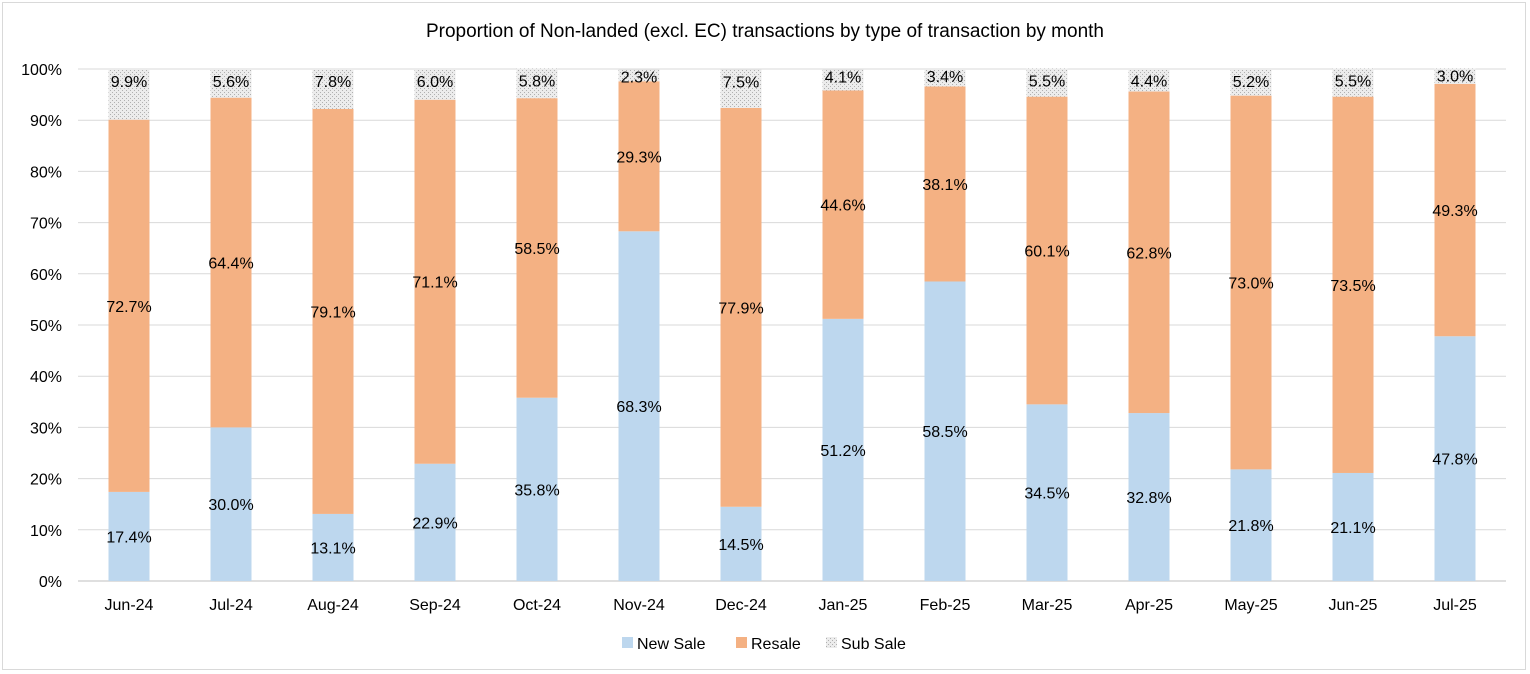 The image size is (1530, 674). I want to click on data-label-new-sale: 17.4%, so click(128, 537).